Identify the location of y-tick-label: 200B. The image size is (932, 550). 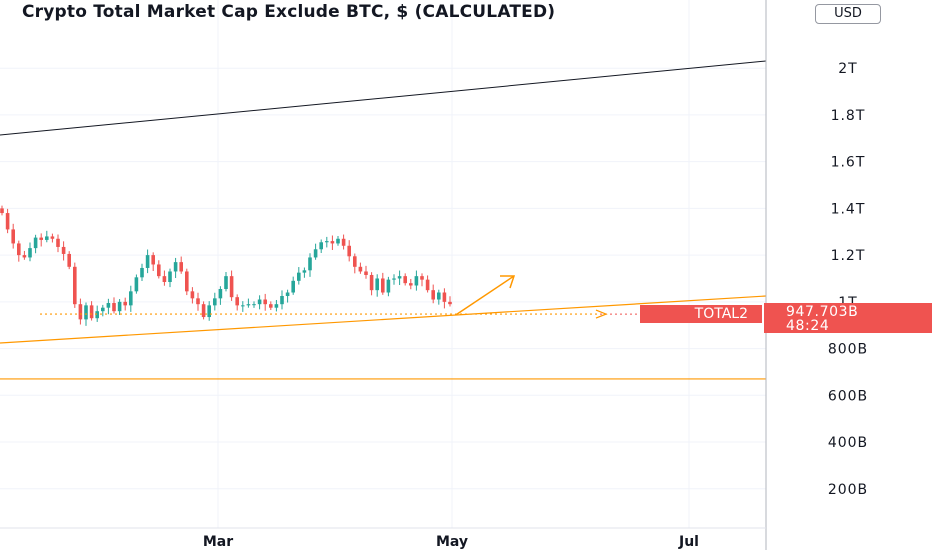
(848, 490).